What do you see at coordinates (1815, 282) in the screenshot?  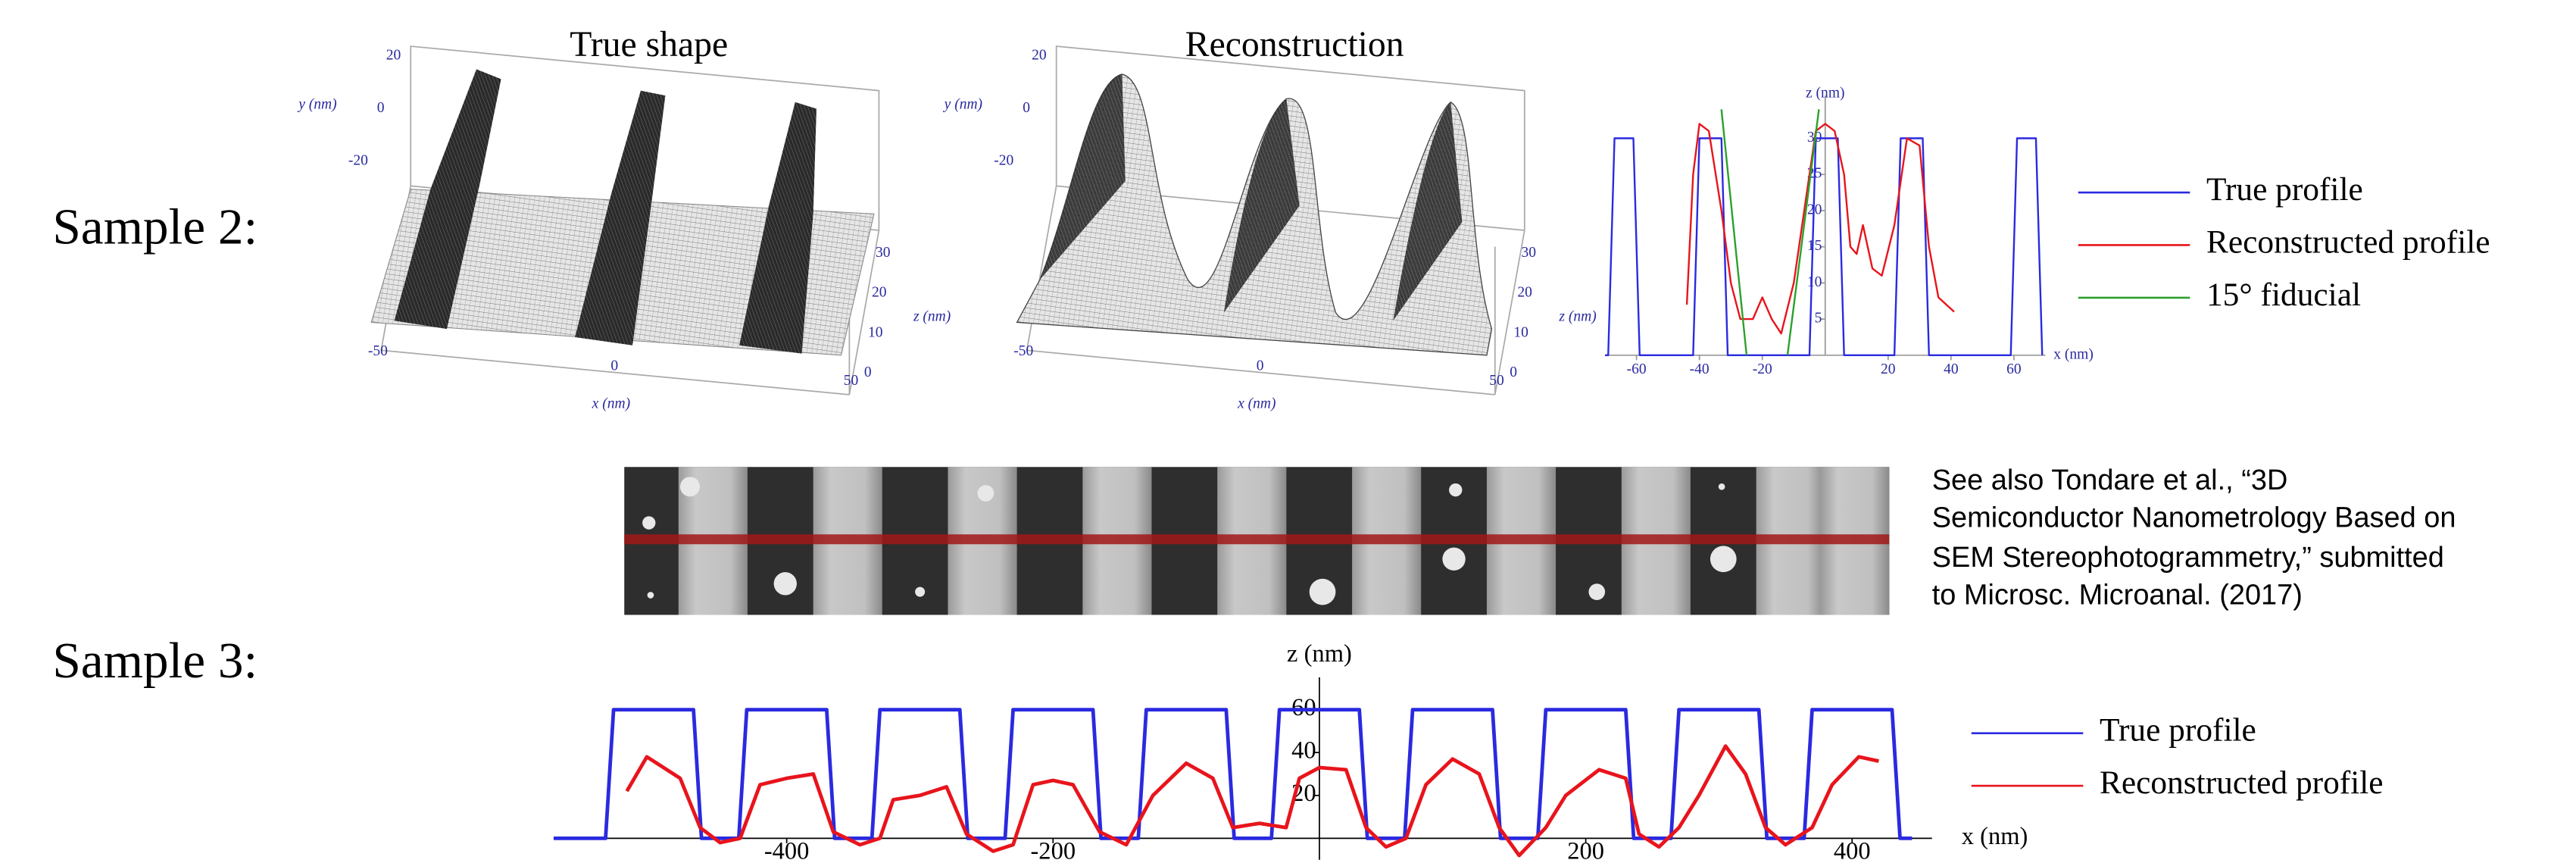 I see `y-tick-label: 10` at bounding box center [1815, 282].